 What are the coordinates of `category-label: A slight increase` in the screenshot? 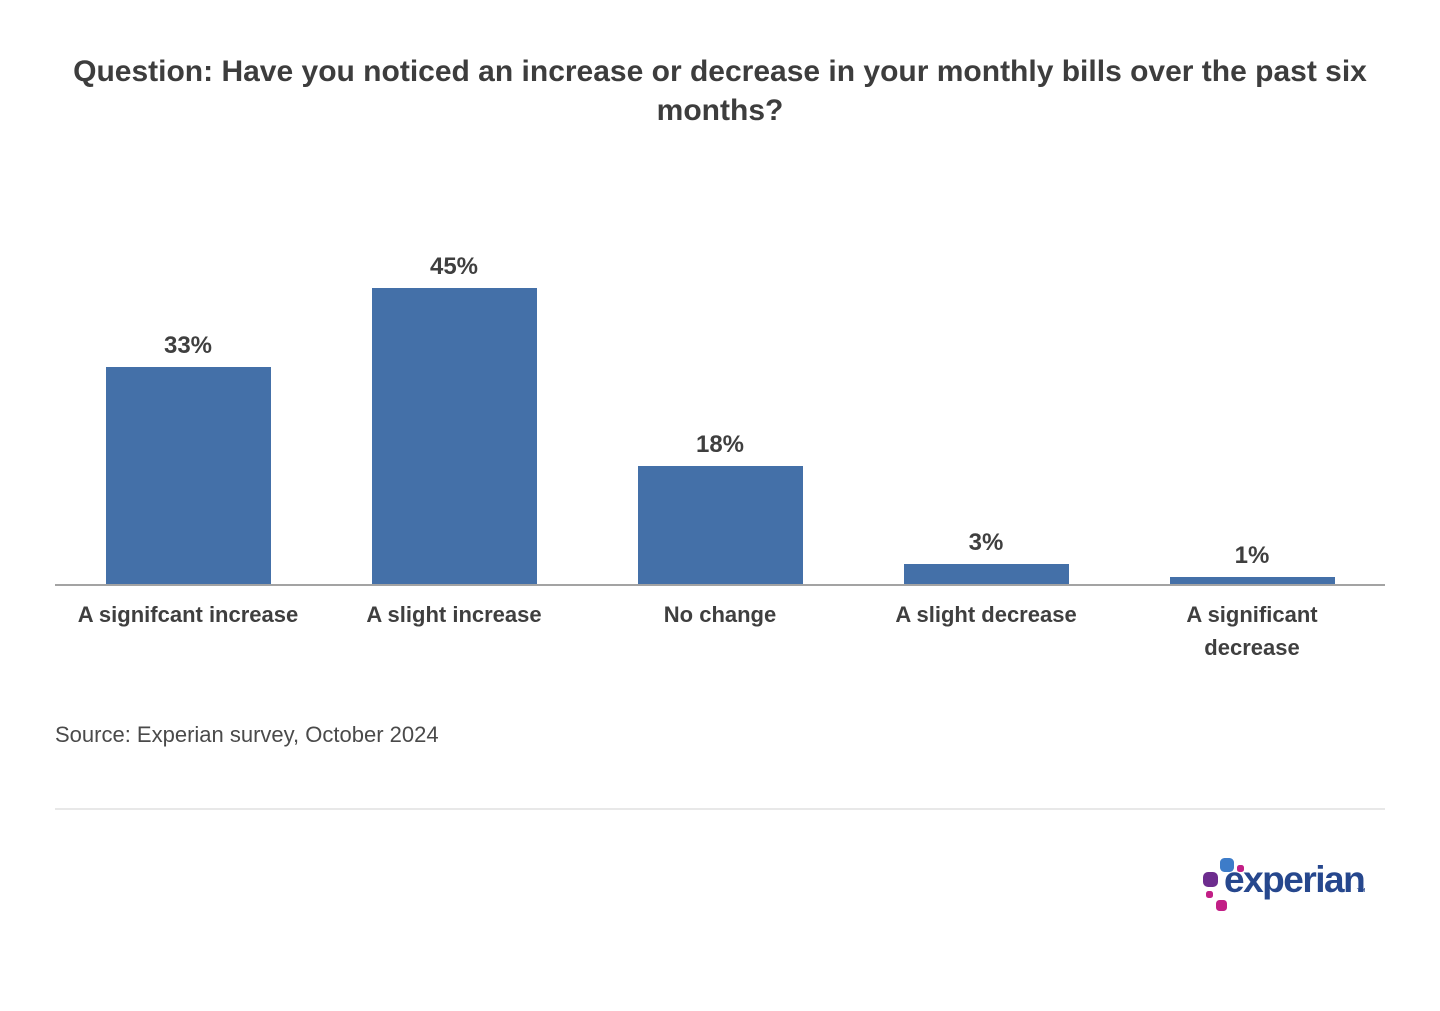 It's located at (454, 614).